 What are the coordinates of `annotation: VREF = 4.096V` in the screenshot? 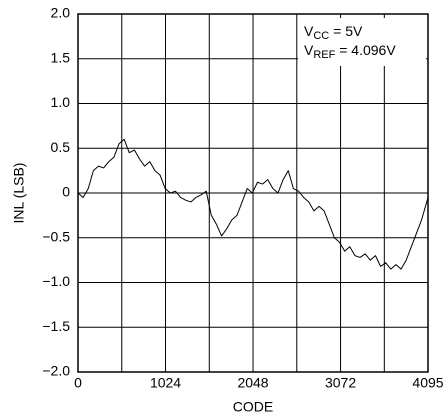 It's located at (350, 51).